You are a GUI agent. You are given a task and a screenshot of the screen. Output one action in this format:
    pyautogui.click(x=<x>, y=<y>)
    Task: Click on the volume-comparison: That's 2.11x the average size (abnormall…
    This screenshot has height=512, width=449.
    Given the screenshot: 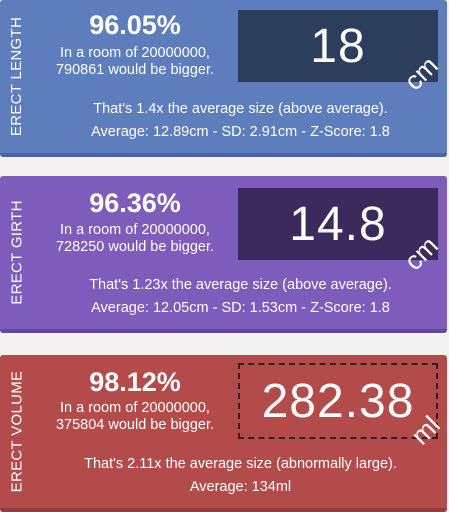 What is the action you would take?
    pyautogui.click(x=240, y=464)
    